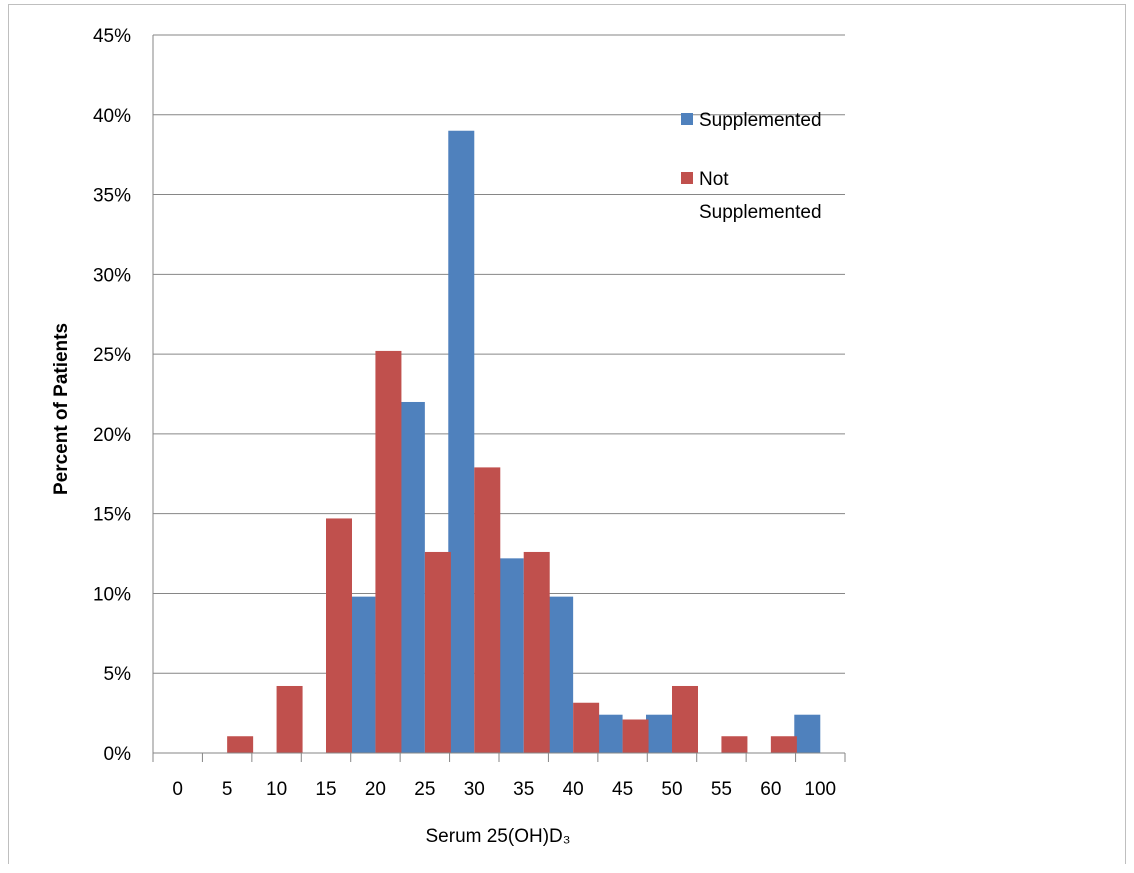  What do you see at coordinates (177, 789) in the screenshot?
I see `x-tick-label: 0` at bounding box center [177, 789].